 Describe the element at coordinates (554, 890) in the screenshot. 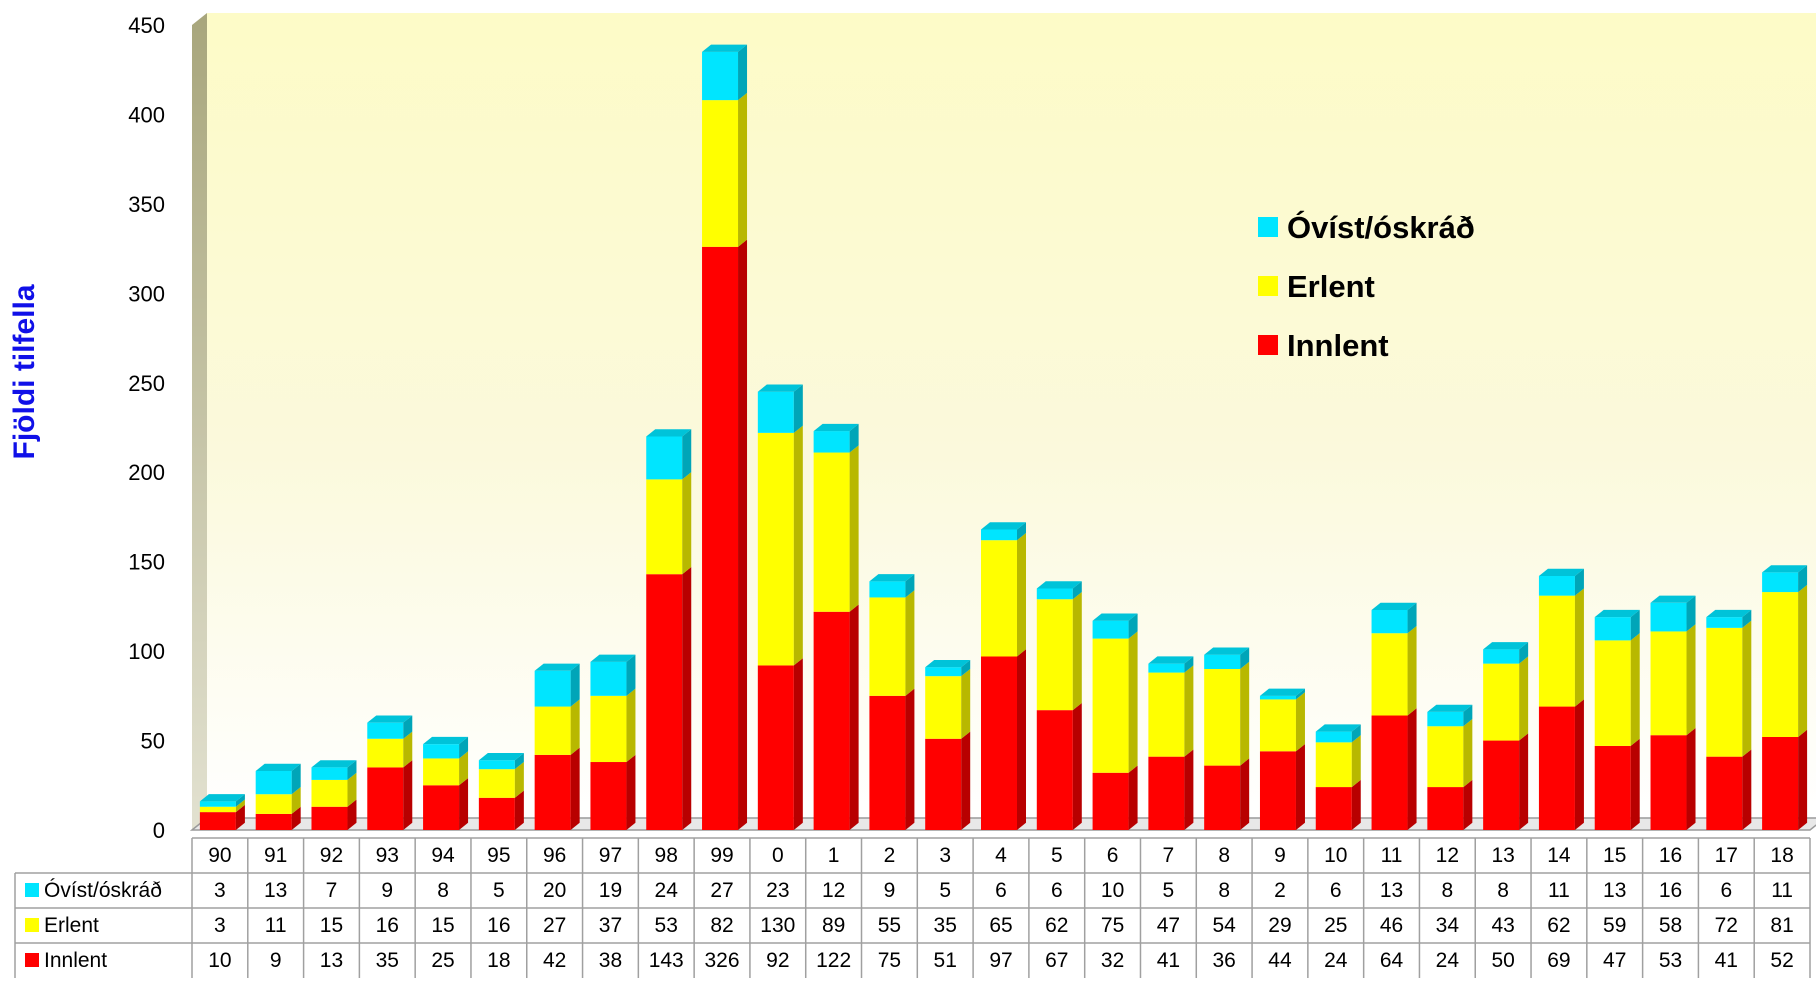

I see `table-value: 20` at that location.